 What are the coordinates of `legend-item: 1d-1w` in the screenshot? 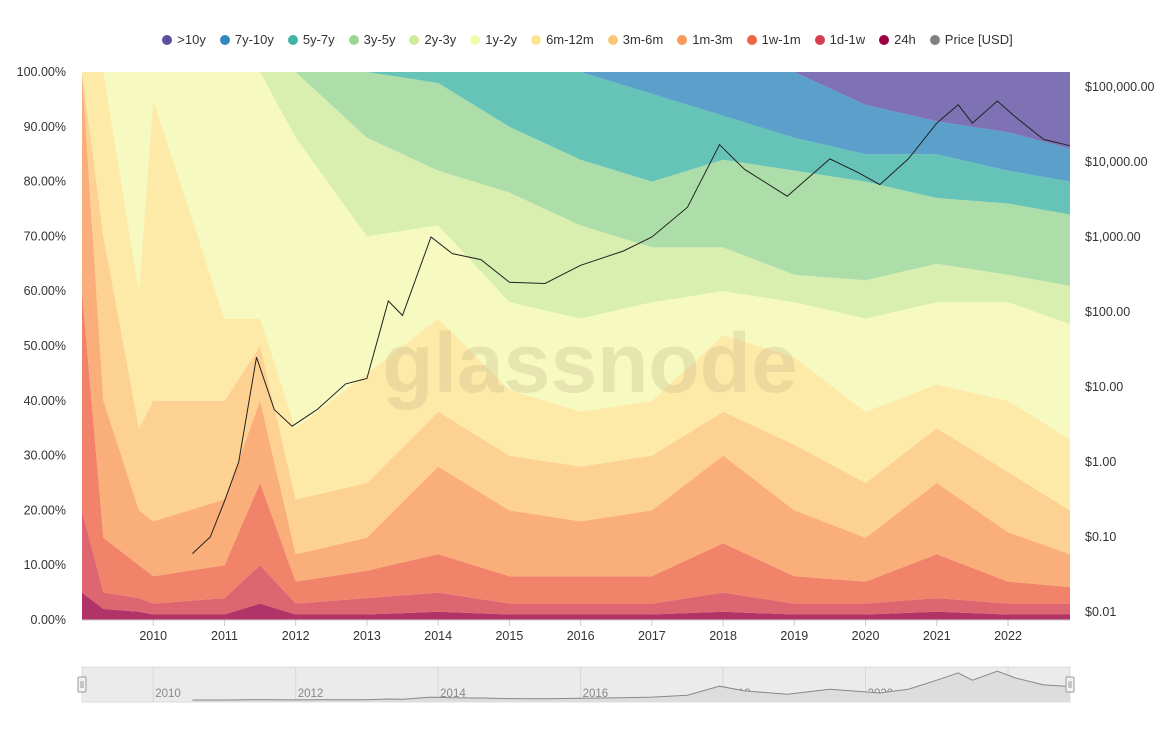 It's located at (840, 39).